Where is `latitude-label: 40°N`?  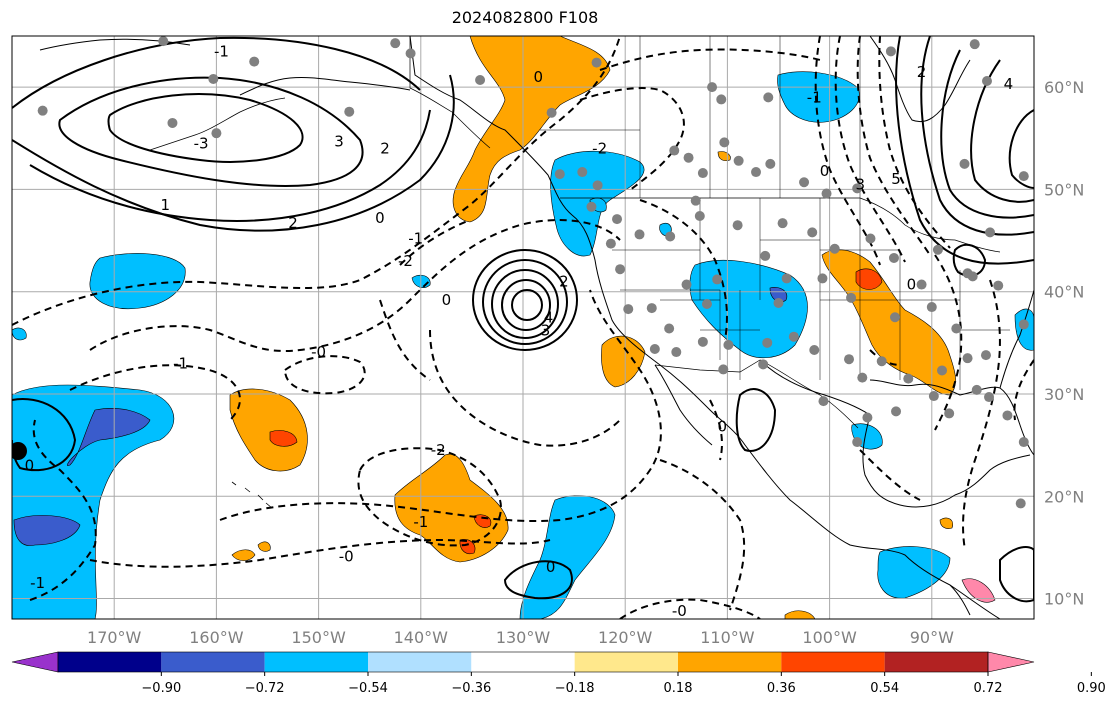 latitude-label: 40°N is located at coordinates (1064, 292).